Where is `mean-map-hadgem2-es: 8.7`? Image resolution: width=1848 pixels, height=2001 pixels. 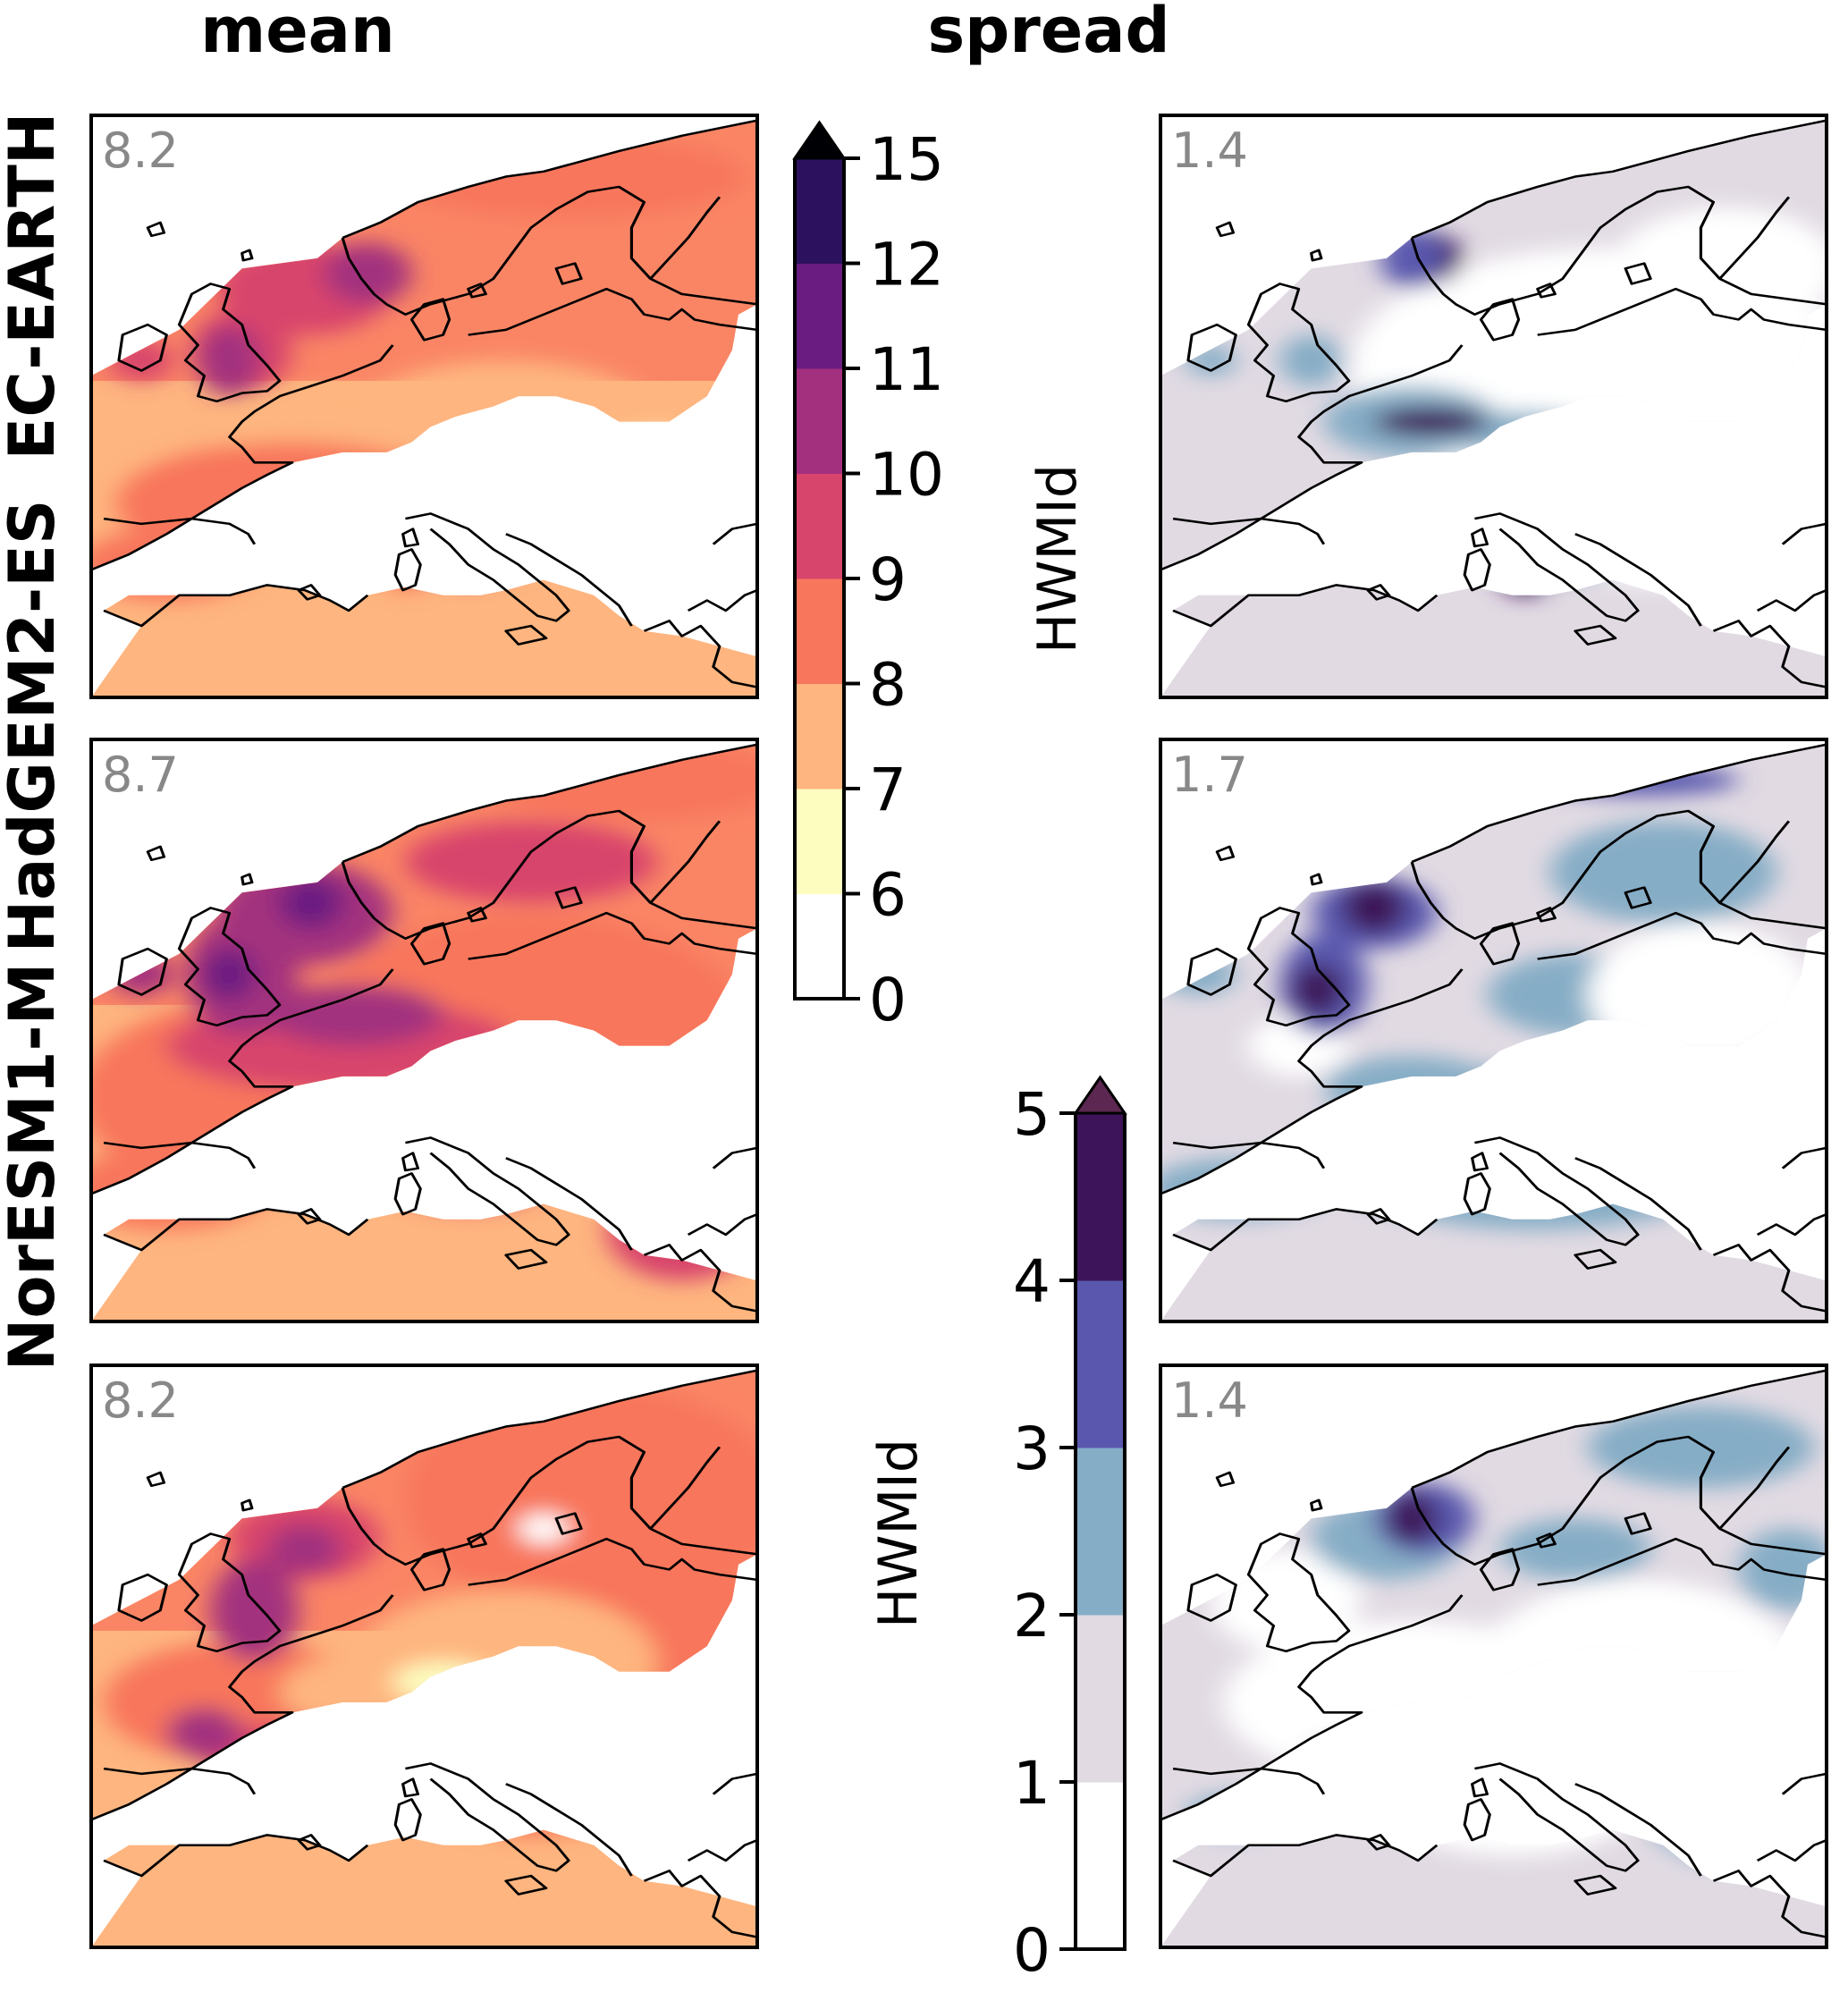 mean-map-hadgem2-es: 8.7 is located at coordinates (424, 1031).